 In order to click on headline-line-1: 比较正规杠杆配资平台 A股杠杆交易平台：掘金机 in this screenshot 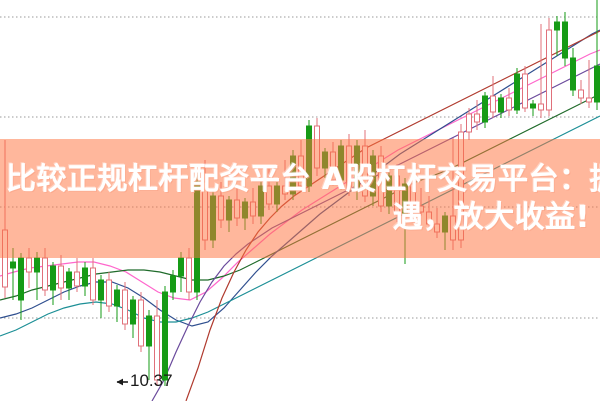, I will do `click(303, 179)`.